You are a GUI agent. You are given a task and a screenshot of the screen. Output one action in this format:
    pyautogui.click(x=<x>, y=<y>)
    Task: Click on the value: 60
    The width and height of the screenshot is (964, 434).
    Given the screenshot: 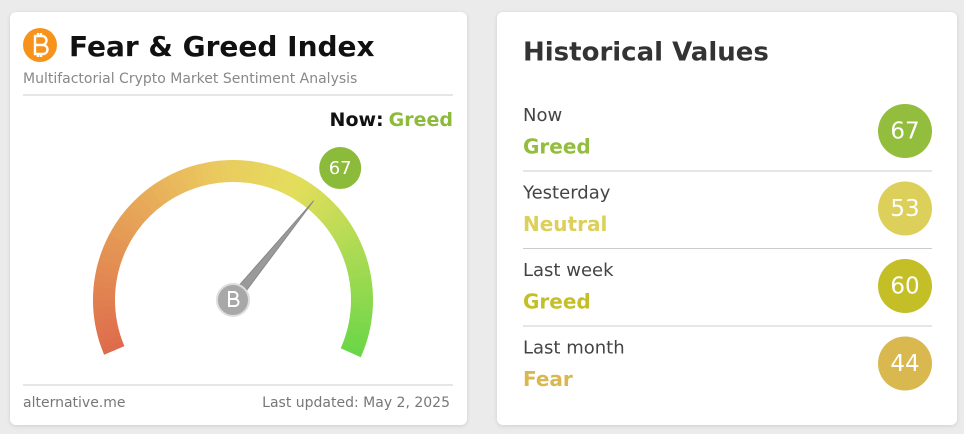 What is the action you would take?
    pyautogui.click(x=904, y=287)
    